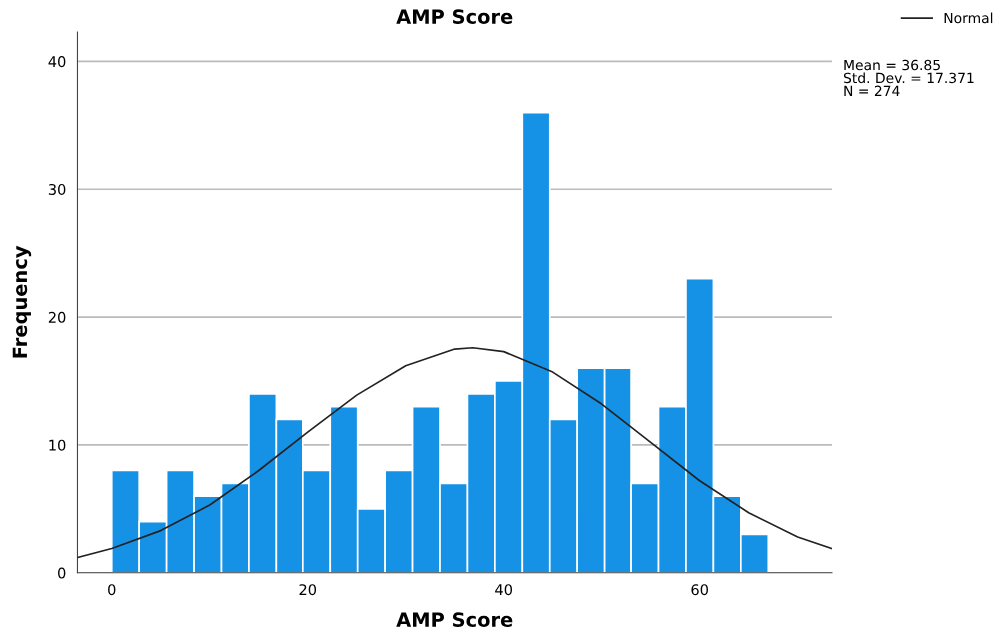  I want to click on x-tick-label: 20, so click(308, 590).